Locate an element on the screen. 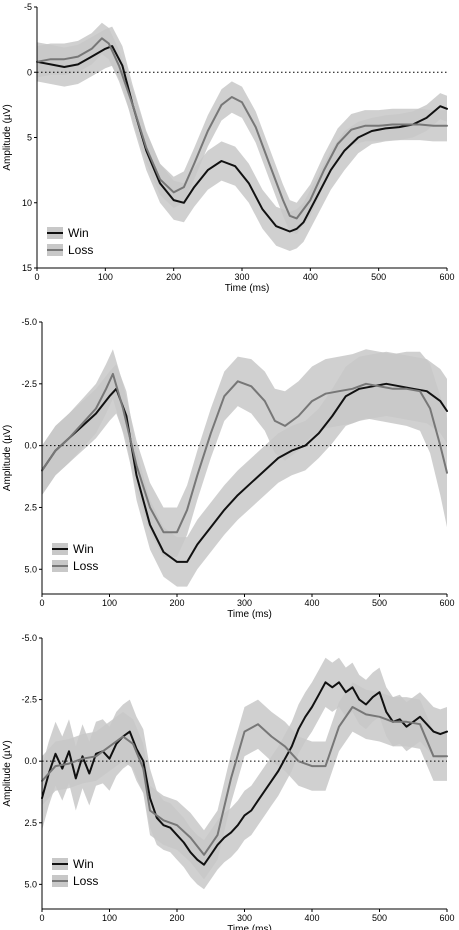 This screenshot has height=930, width=459. y-tick-label: 0 is located at coordinates (29, 72).